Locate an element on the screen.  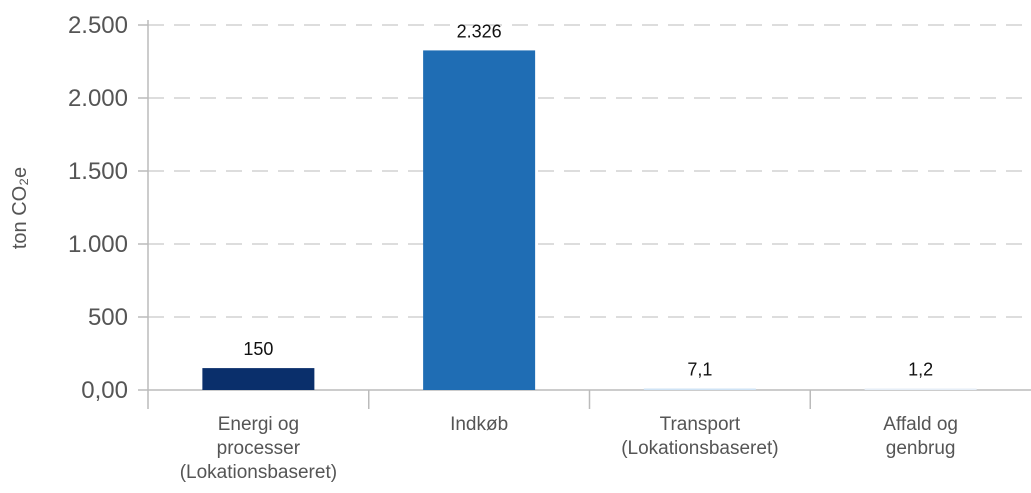
x-tick-label: Indkøb is located at coordinates (479, 424).